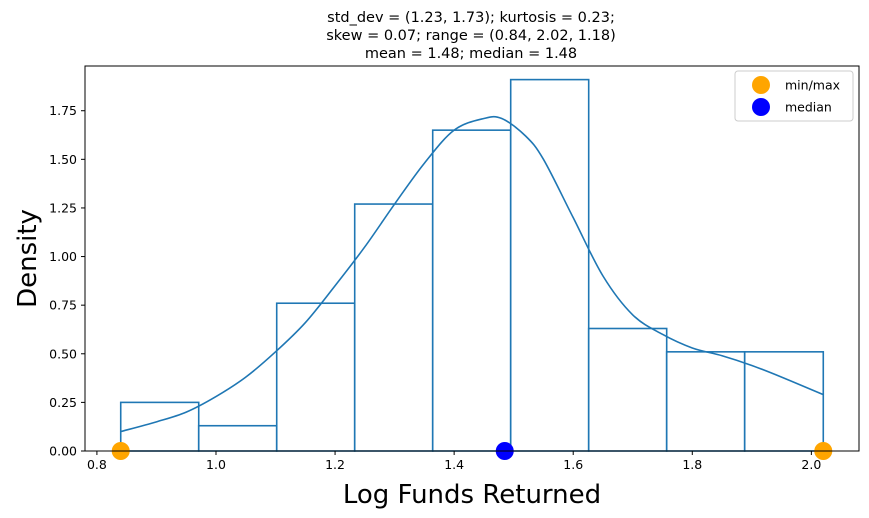 This screenshot has width=869, height=518. Describe the element at coordinates (812, 85) in the screenshot. I see `legend-label-minmax: min/max` at that location.